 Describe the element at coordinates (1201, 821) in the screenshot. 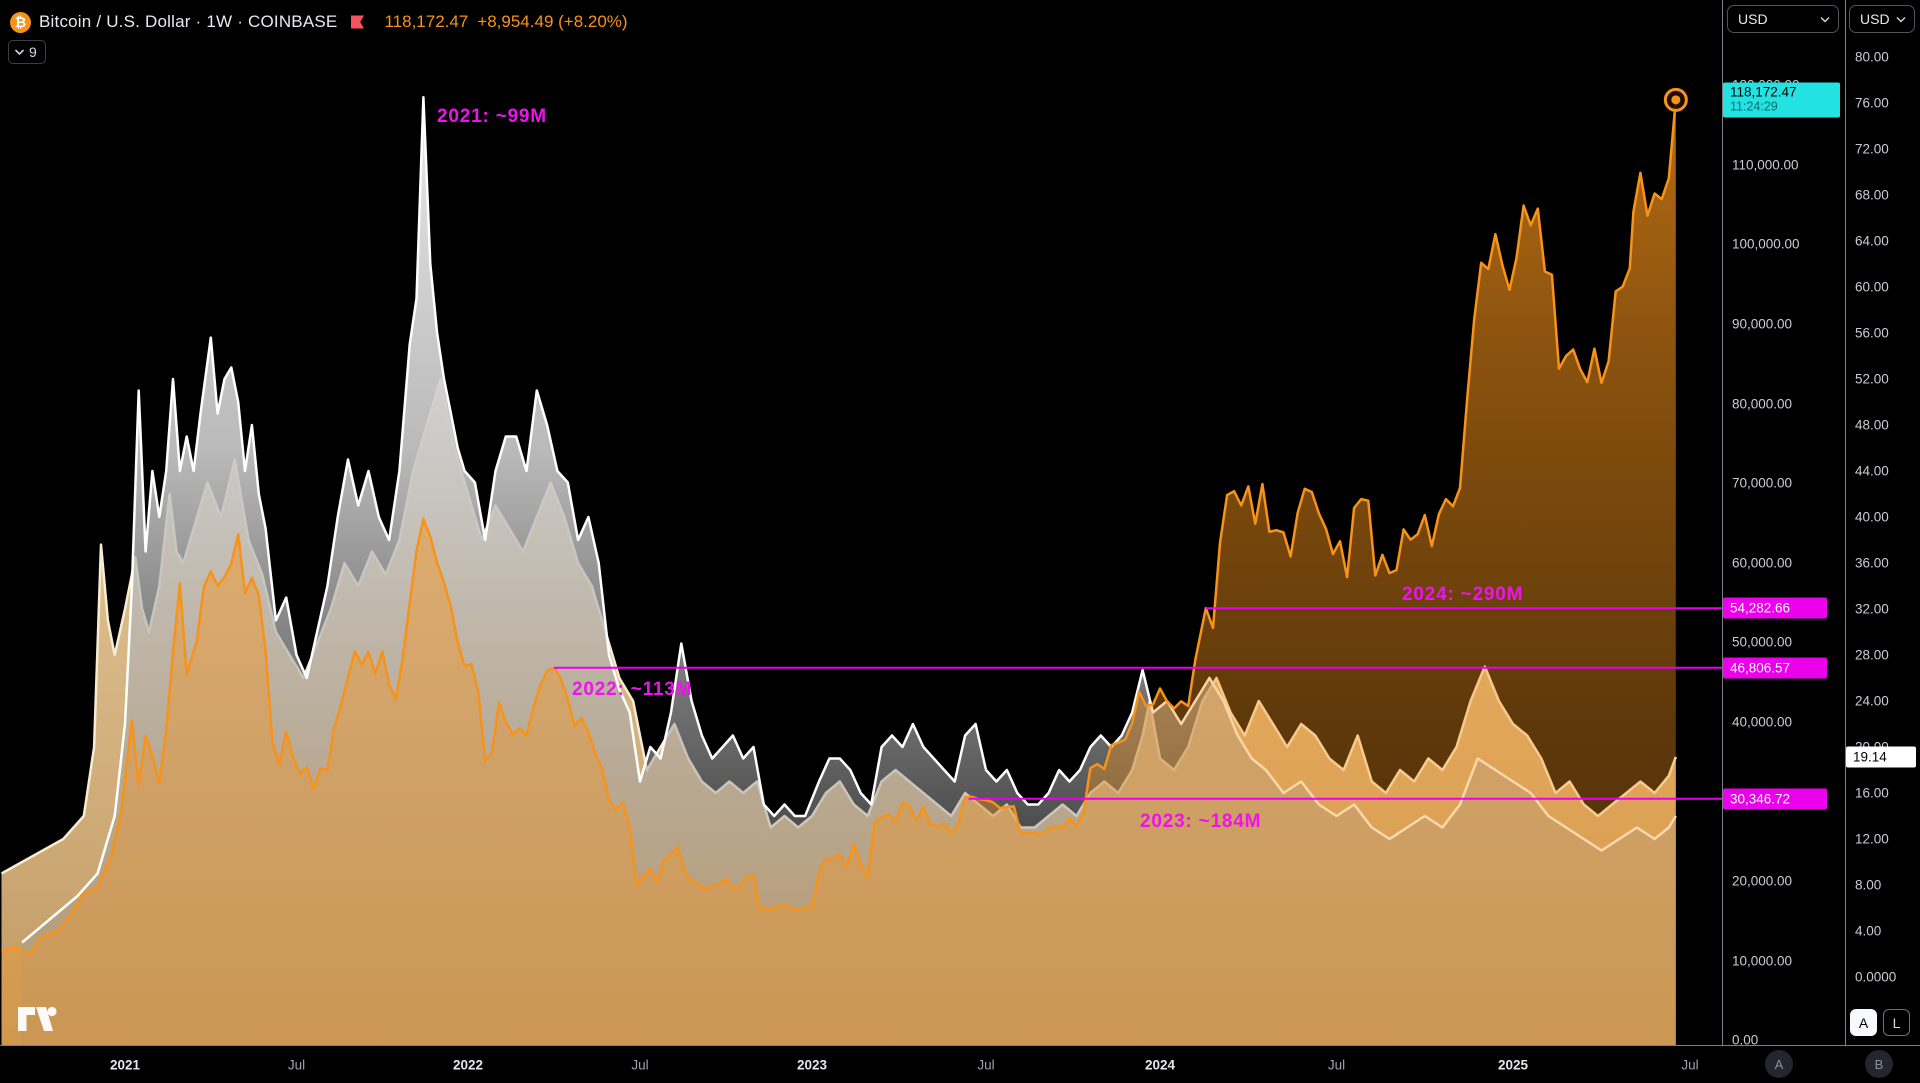

I see `year-volume-annotation: 2023: ~184M` at that location.